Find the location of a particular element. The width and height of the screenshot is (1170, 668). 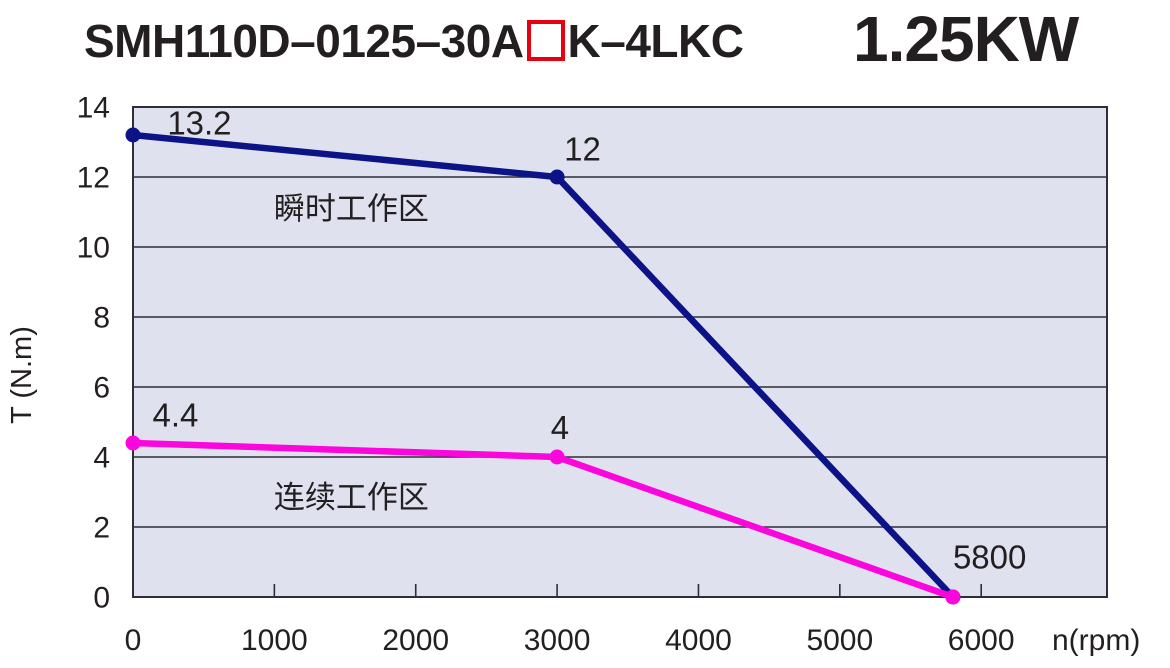

y-tick-label: 8 is located at coordinates (101, 318).